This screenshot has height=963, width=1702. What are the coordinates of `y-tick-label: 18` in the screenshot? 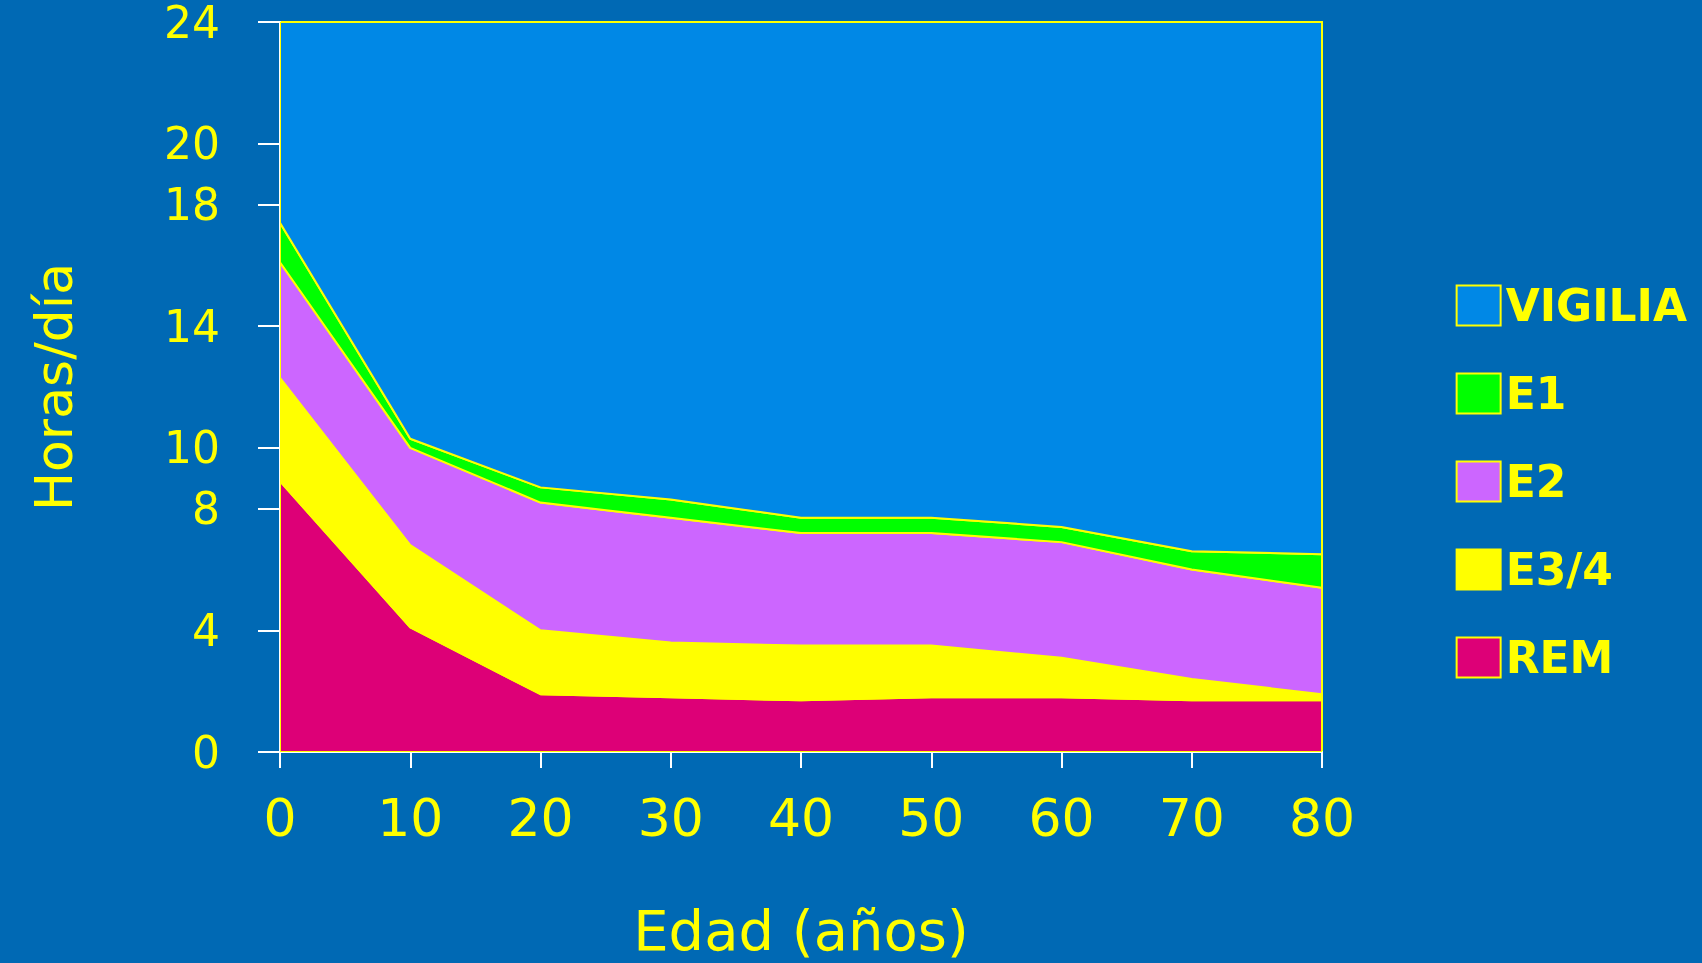 It's located at (192, 204).